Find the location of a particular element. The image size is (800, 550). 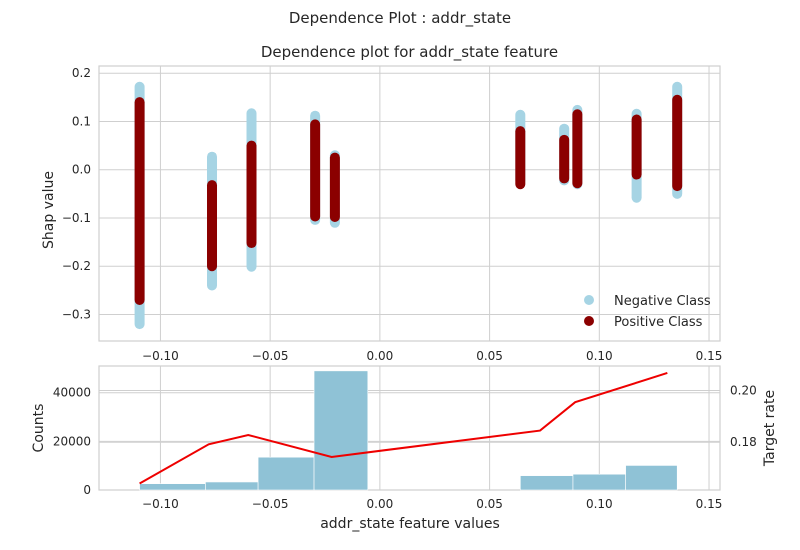

histogram-x-tick-label: 0.05 is located at coordinates (489, 504).